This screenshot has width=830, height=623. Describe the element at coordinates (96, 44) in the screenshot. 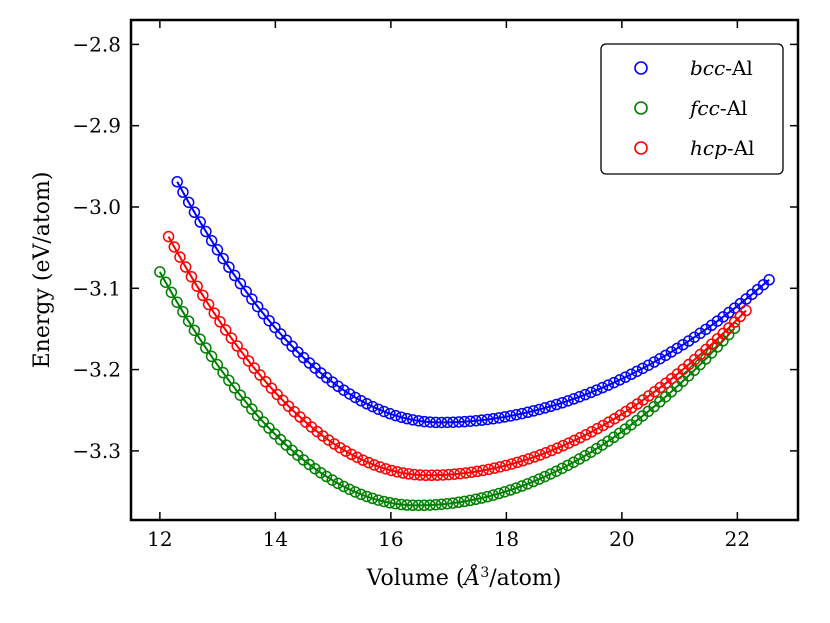

I see `y-tick-label: −2.8` at that location.